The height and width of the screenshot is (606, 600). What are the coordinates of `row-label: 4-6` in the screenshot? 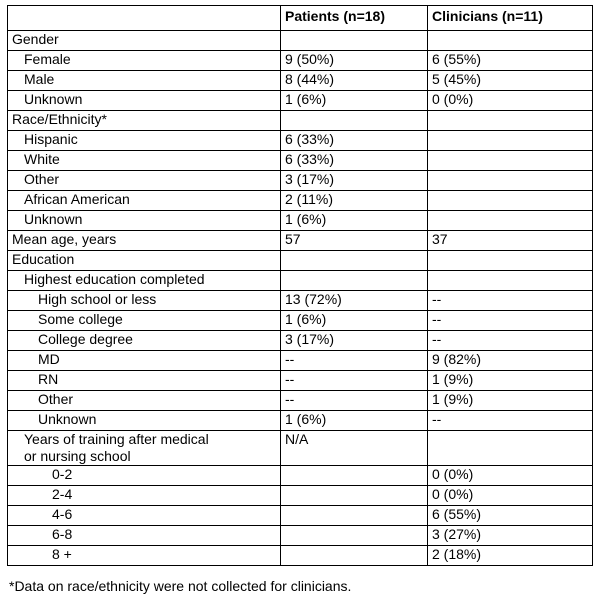 It's located at (144, 515).